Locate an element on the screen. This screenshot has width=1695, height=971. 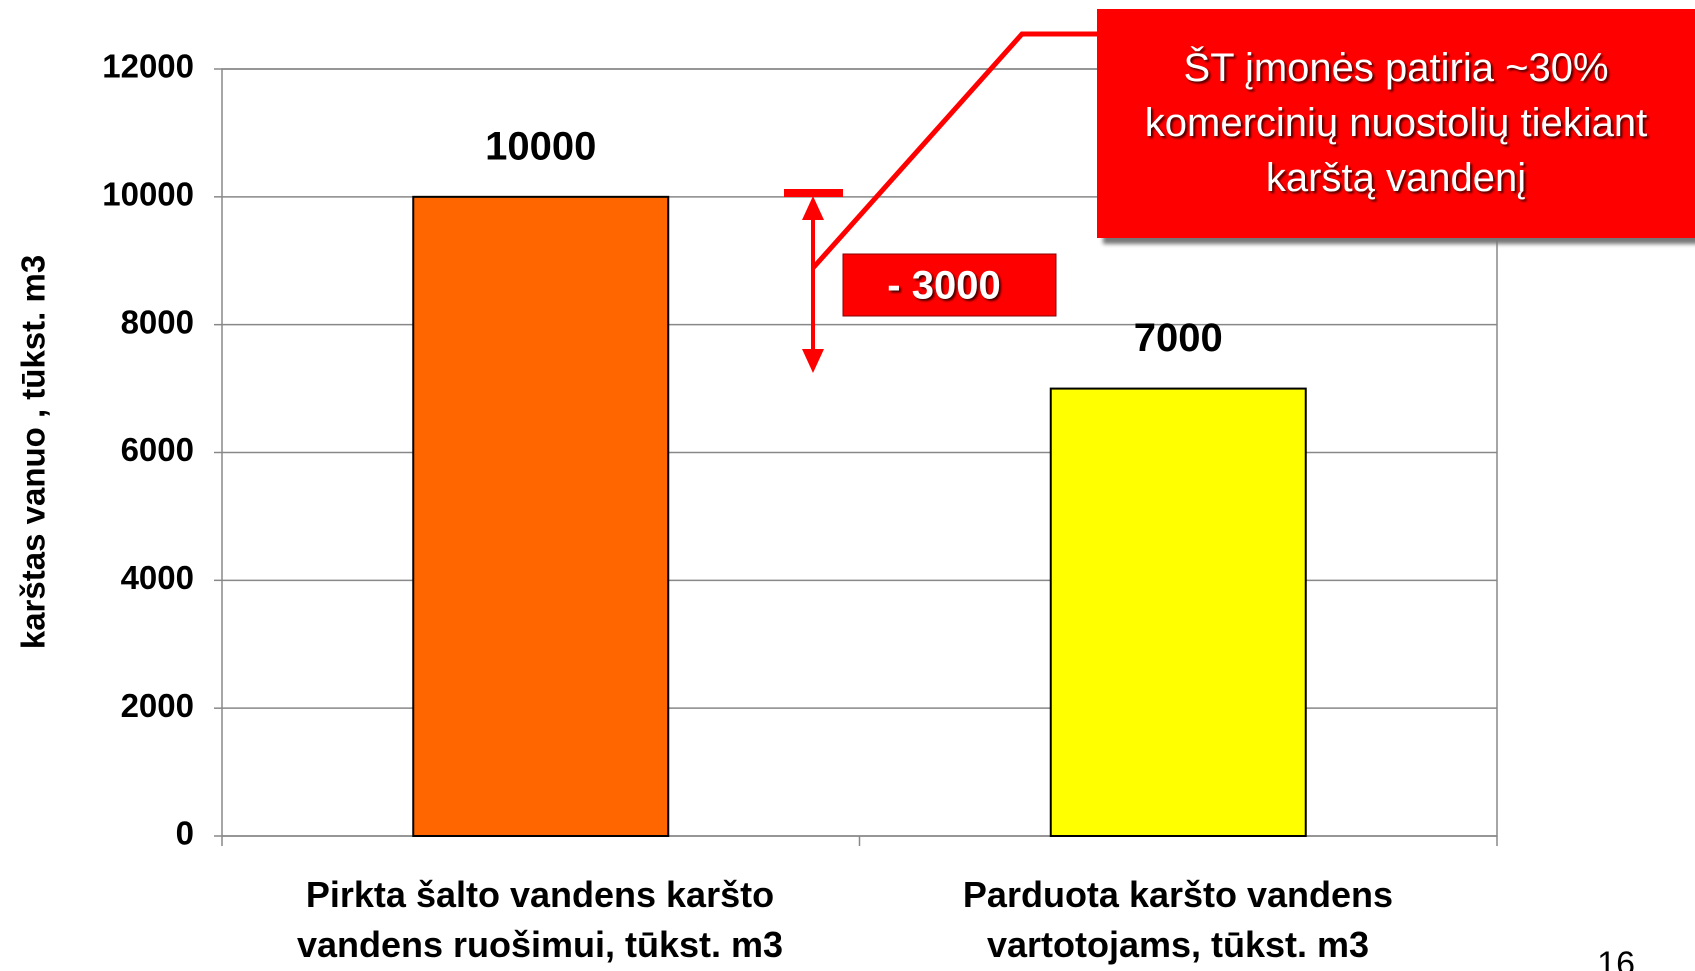
y-tick-label: 4000 is located at coordinates (157, 577).